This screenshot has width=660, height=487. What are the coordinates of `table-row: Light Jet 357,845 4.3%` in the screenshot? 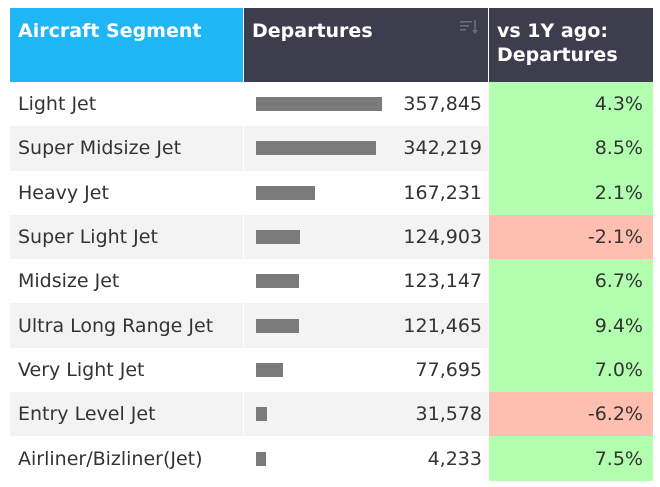 It's located at (331, 104).